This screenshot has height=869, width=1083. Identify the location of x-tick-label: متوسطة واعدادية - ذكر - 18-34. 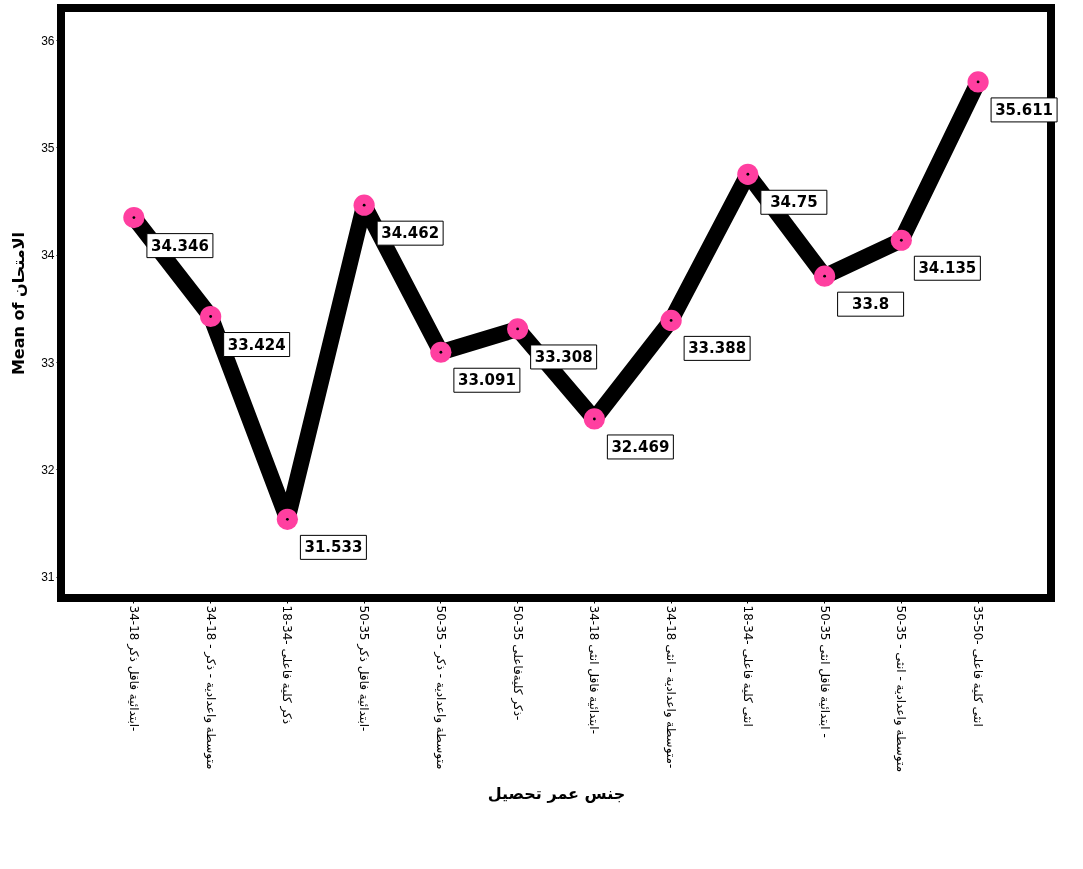
(210, 687).